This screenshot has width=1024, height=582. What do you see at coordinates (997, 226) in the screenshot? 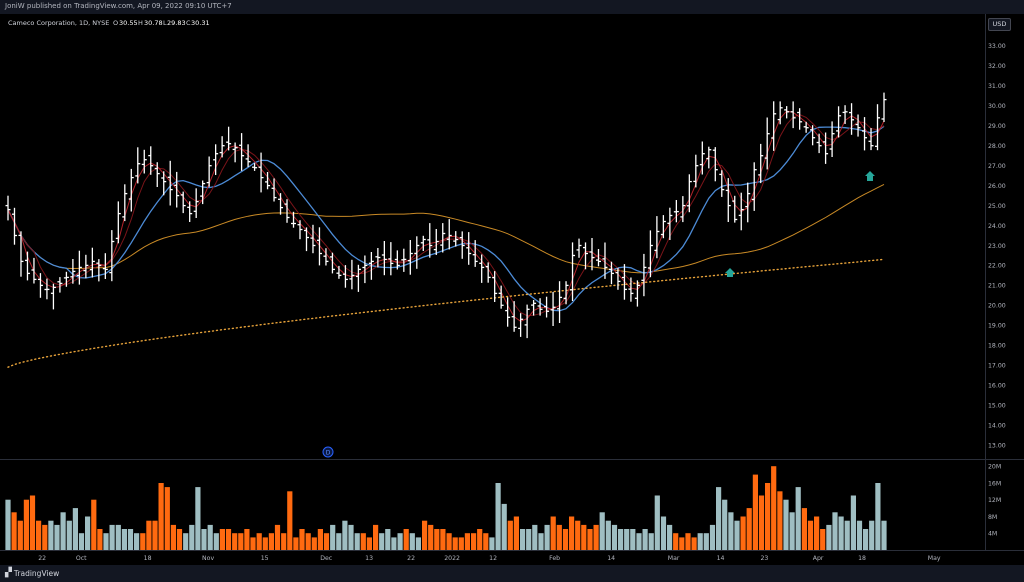
I see `price-tick-label: 24.00` at bounding box center [997, 226].